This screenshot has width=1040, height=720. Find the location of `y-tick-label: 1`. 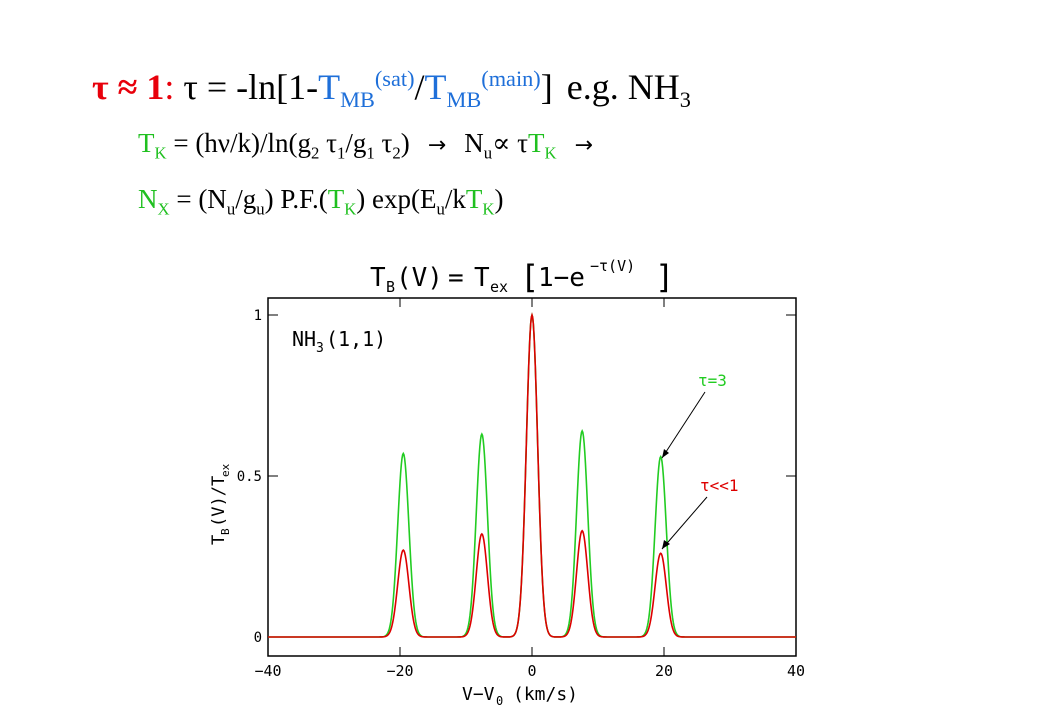

y-tick-label: 1 is located at coordinates (258, 316).